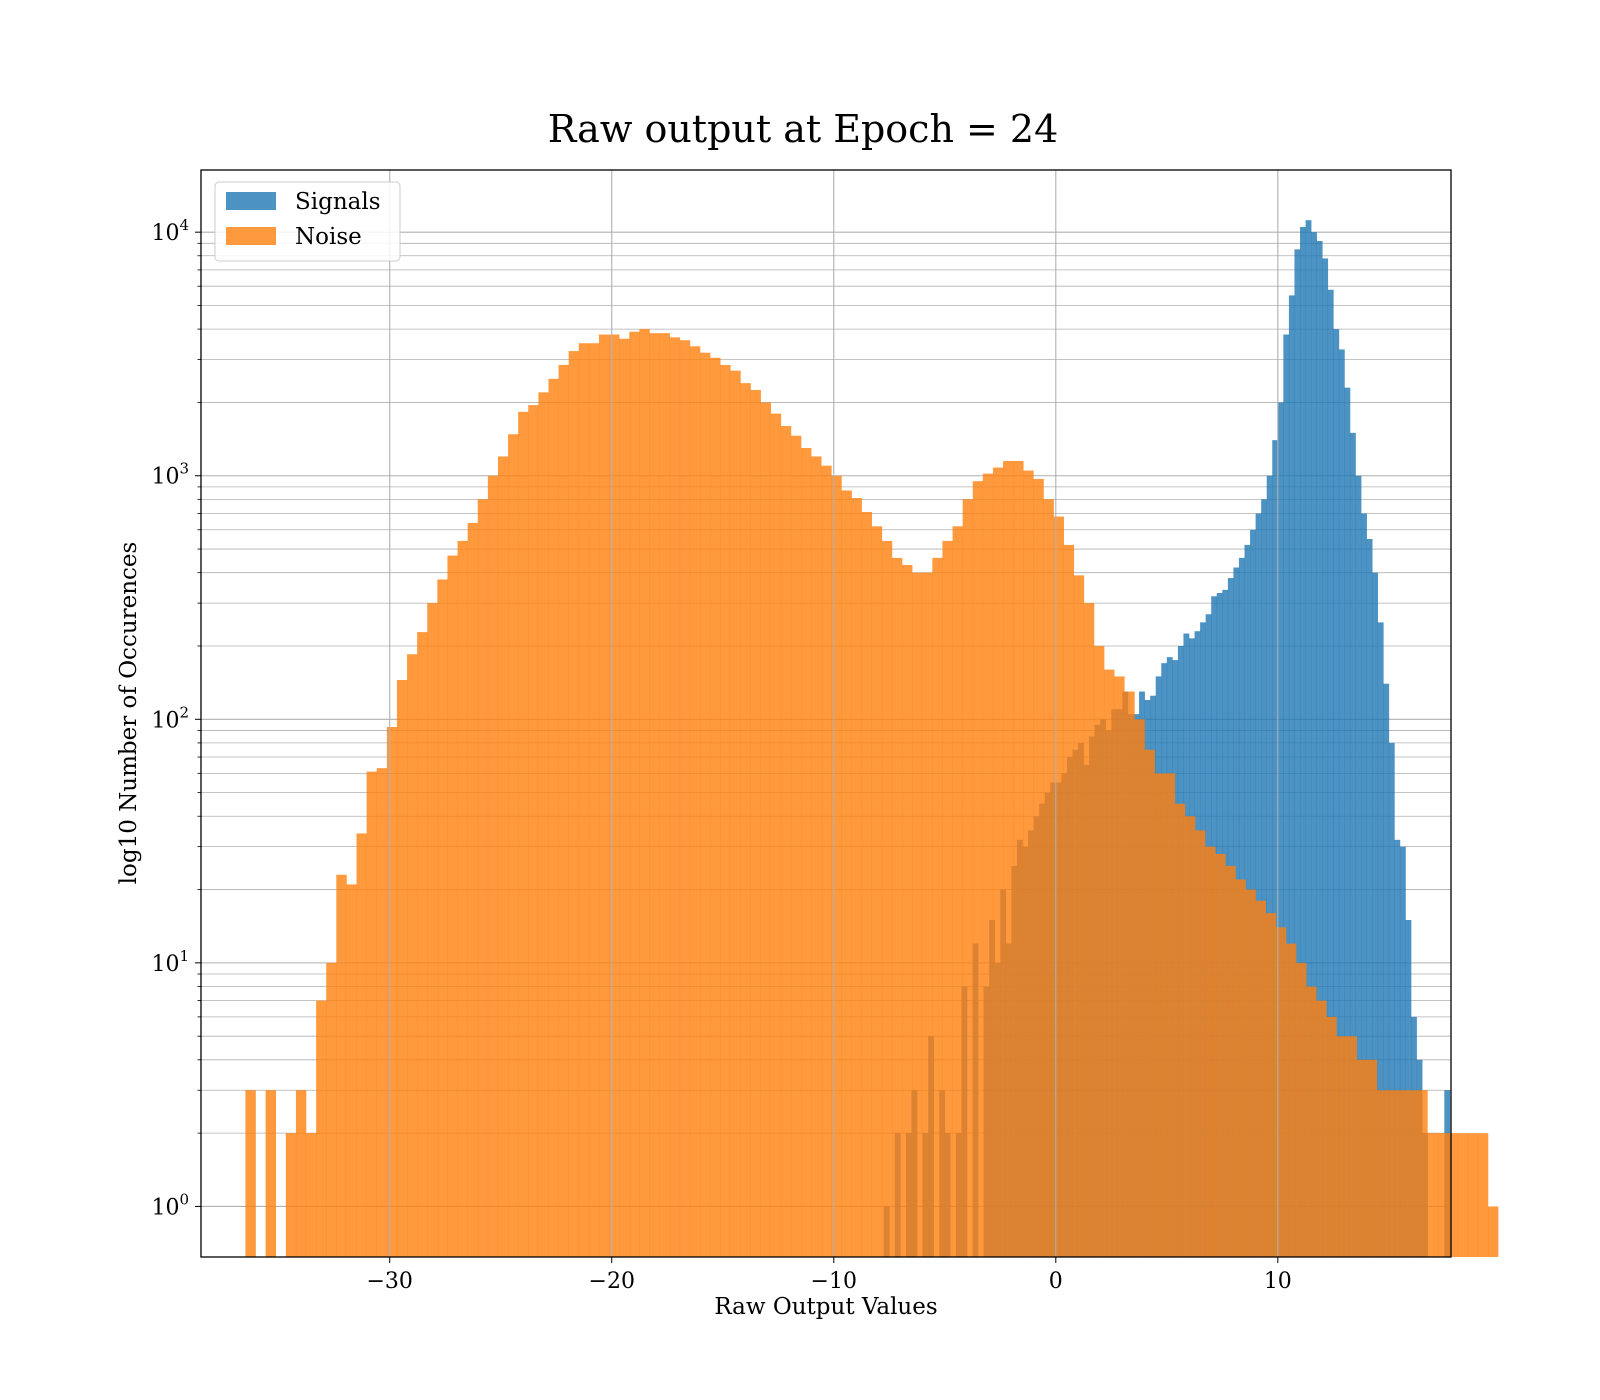 The width and height of the screenshot is (1600, 1400). Describe the element at coordinates (307, 221) in the screenshot. I see `legend: Signals Noise` at that location.